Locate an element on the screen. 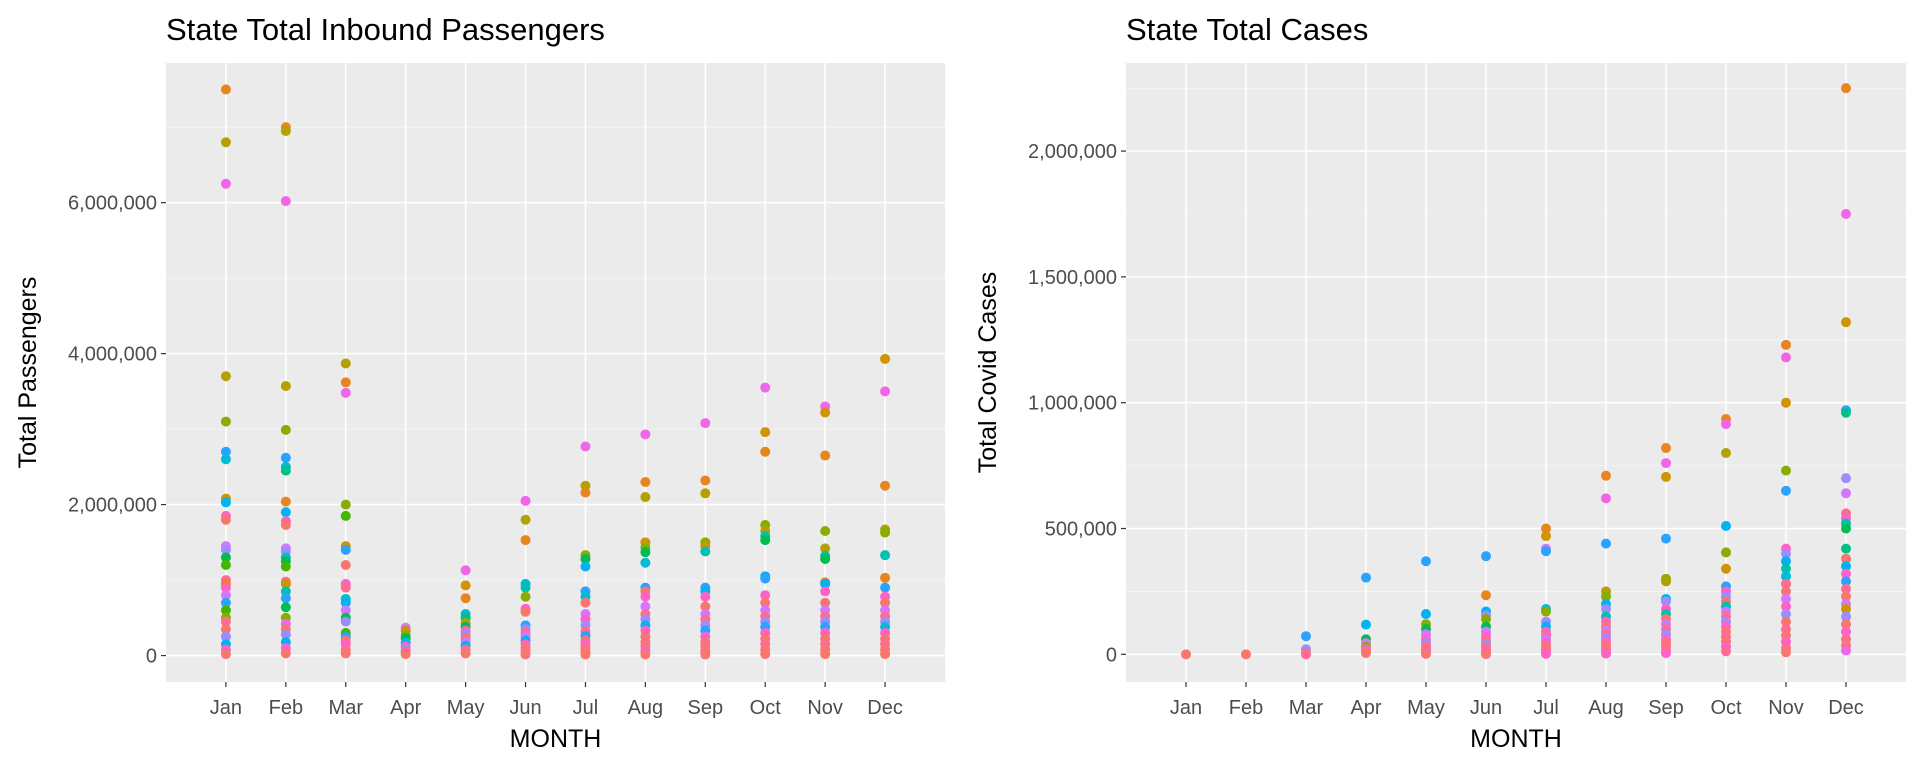  passengers-x-tick-label: Mar is located at coordinates (346, 708).